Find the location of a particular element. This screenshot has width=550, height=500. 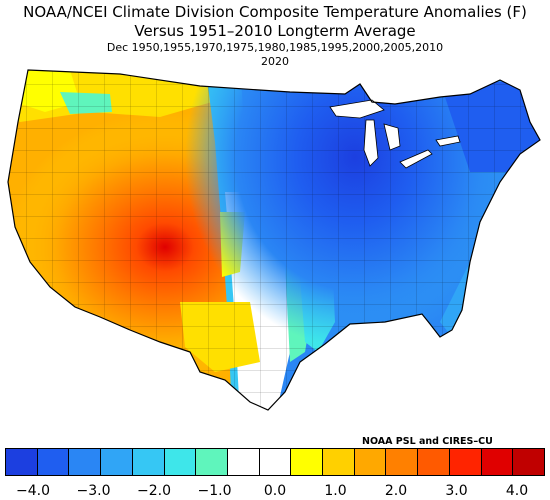

colorbar-tick-label: −4.0 is located at coordinates (33, 491).